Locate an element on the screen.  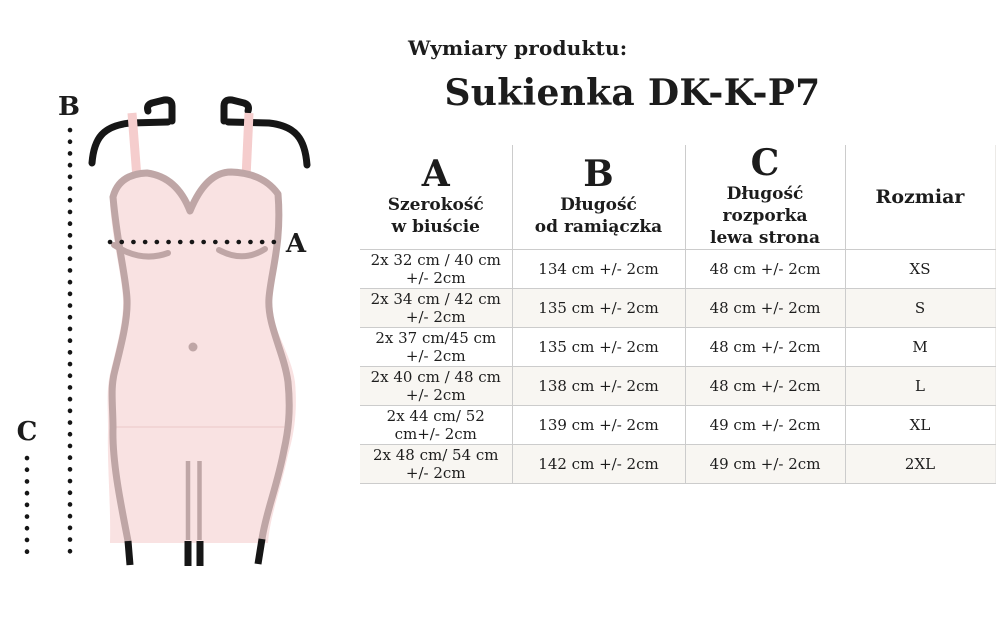
cell-bust-width: 2x 37 cm/45 cm +/- 2cm is located at coordinates (436, 347).